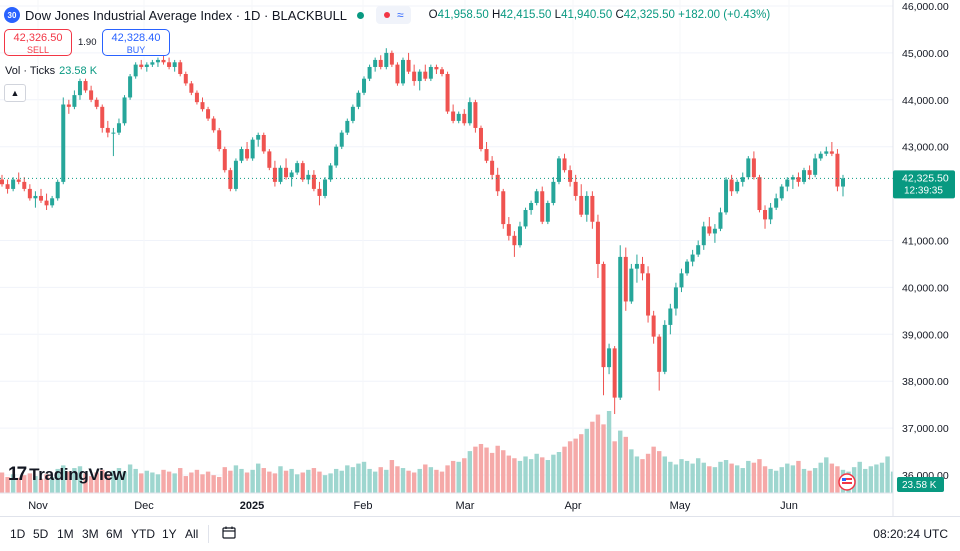  What do you see at coordinates (169, 534) in the screenshot?
I see `timeframe-1y: 1Y` at bounding box center [169, 534].